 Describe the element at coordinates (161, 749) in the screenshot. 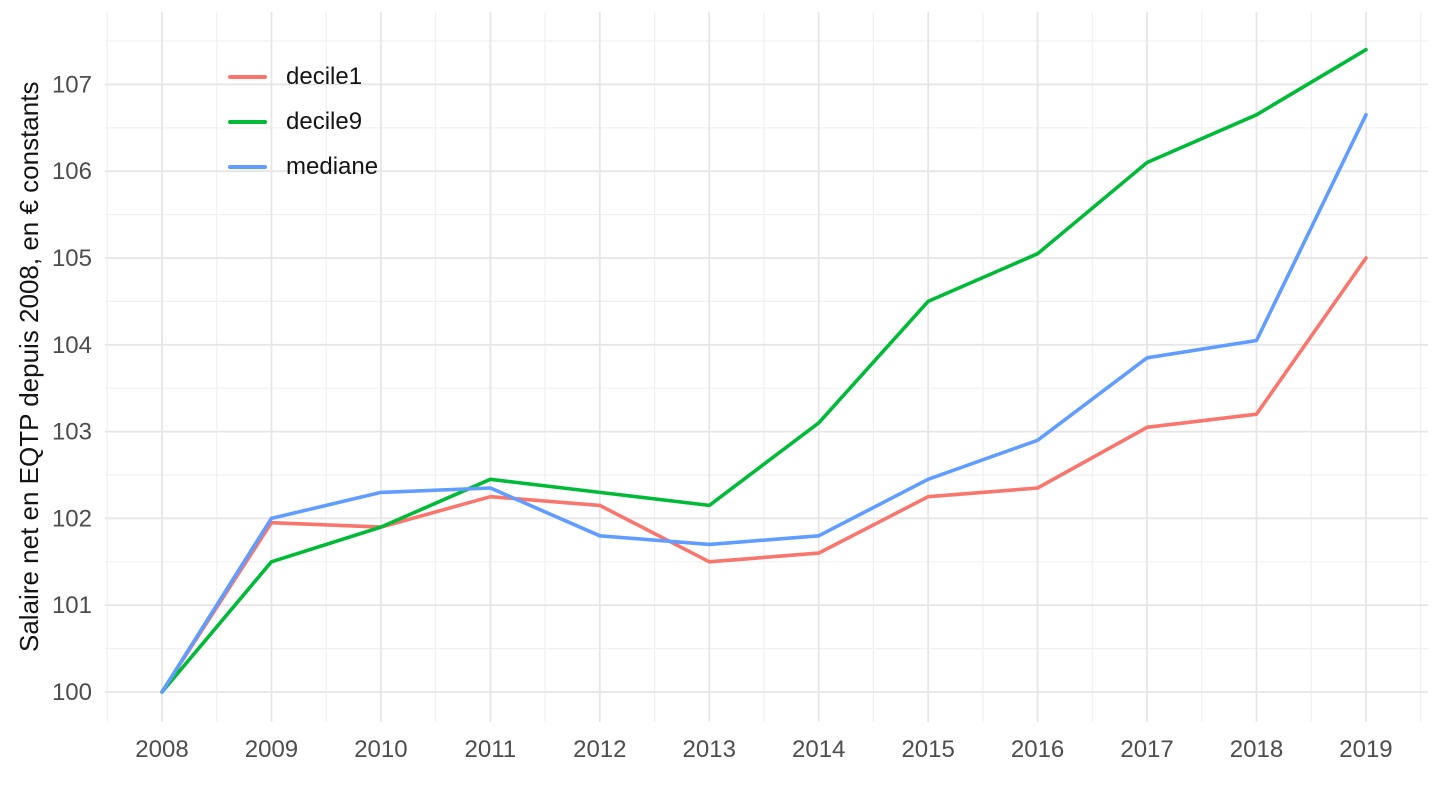

I see `x-tick-label: 2008` at that location.